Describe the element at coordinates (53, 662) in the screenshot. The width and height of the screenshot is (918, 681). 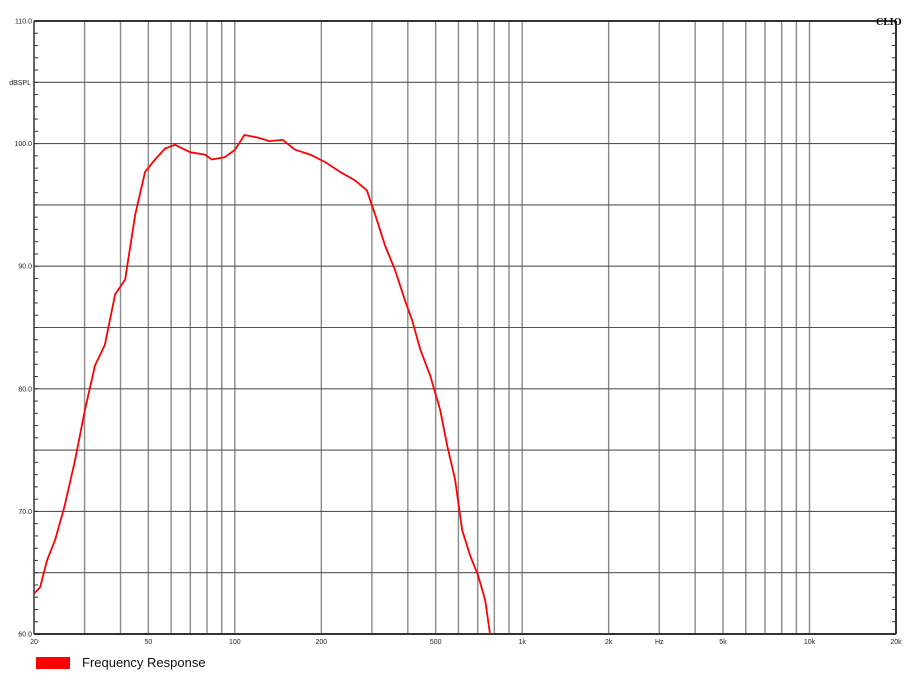
I see `legend-swatch` at that location.